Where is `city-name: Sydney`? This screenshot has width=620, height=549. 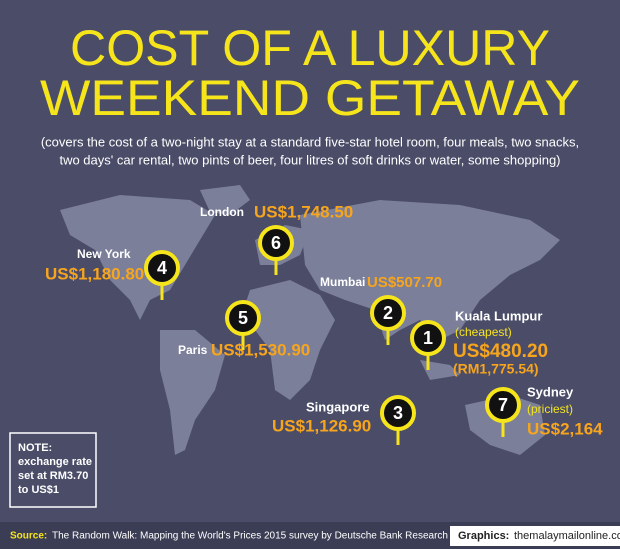
city-name: Sydney is located at coordinates (550, 391).